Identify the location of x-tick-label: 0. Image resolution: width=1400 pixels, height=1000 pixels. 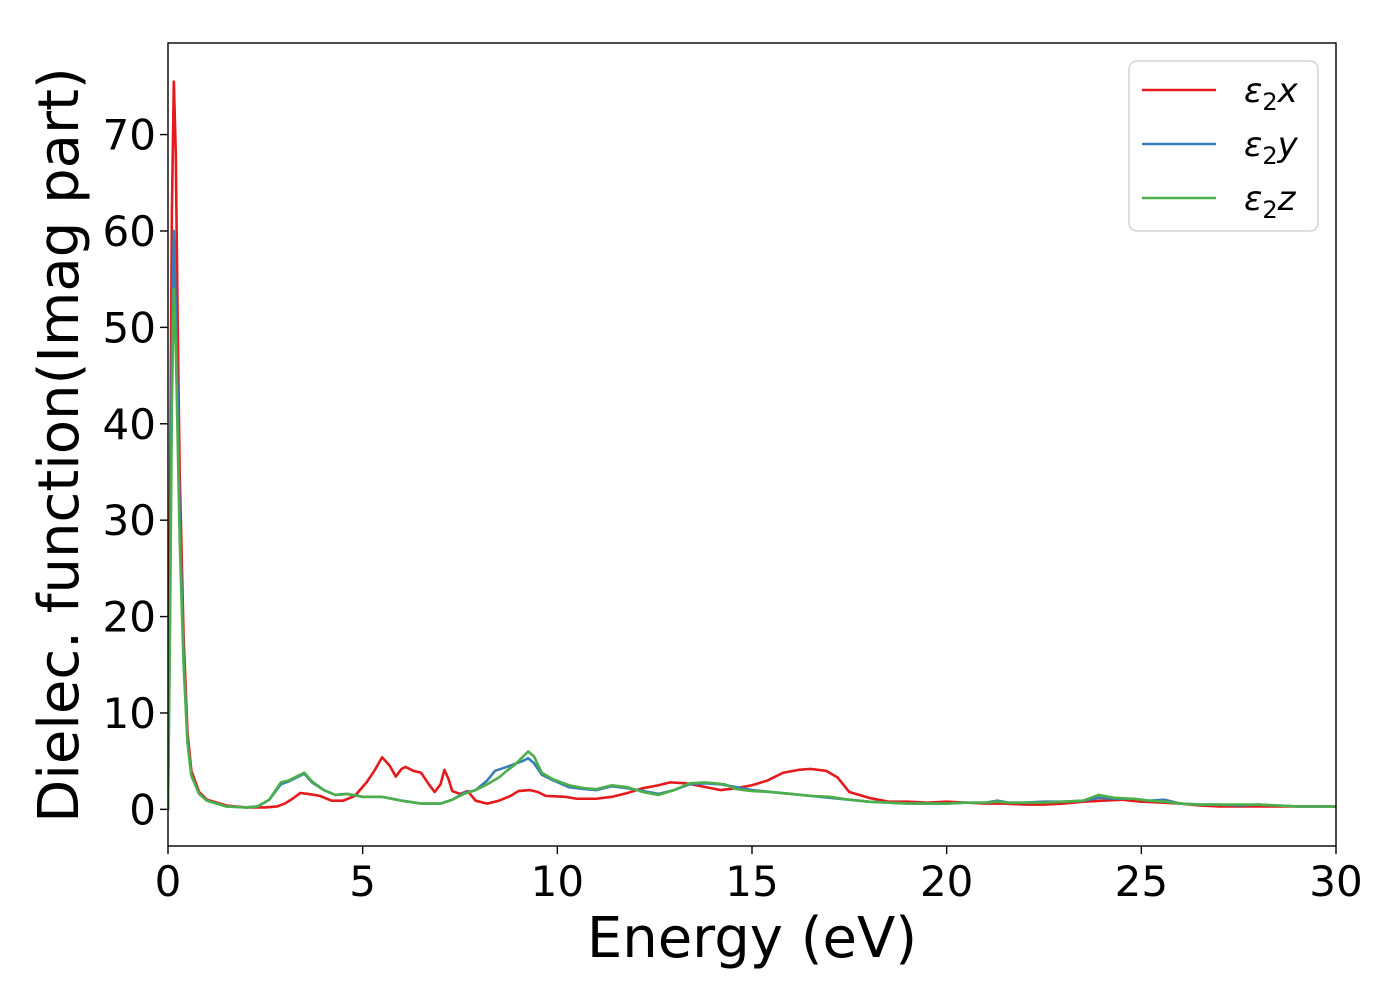
(168, 881).